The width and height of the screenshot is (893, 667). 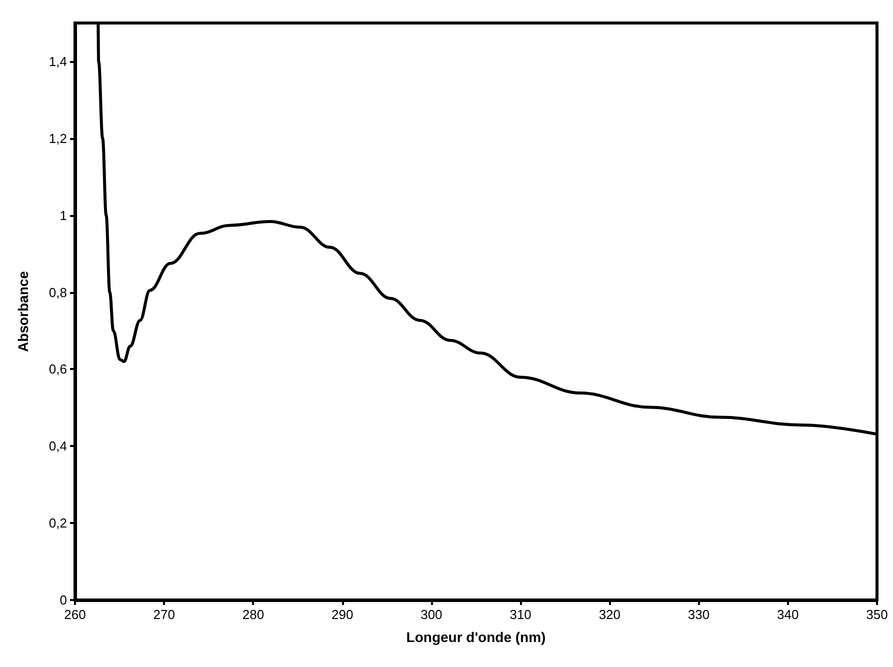 I want to click on x-tick-label: 320, so click(x=609, y=614).